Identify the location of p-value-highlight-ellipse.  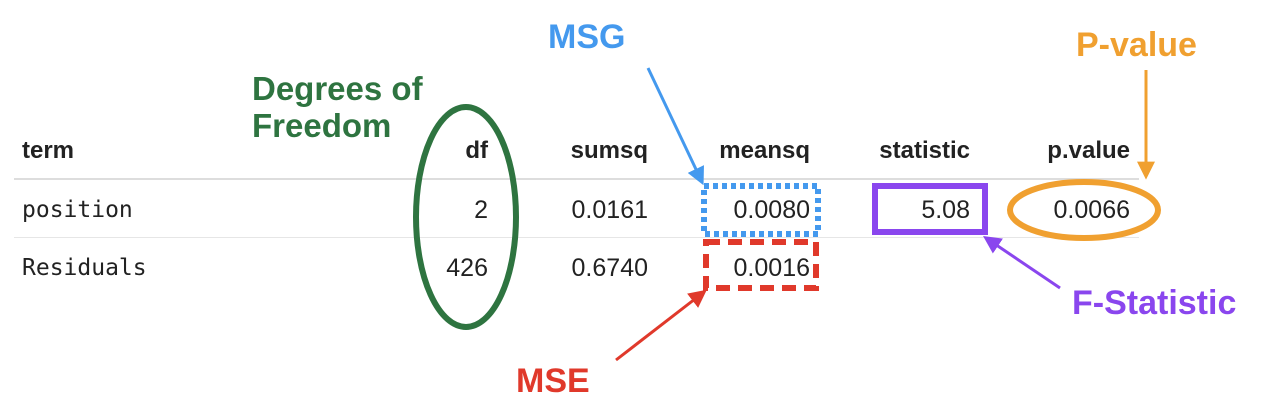
(1084, 210).